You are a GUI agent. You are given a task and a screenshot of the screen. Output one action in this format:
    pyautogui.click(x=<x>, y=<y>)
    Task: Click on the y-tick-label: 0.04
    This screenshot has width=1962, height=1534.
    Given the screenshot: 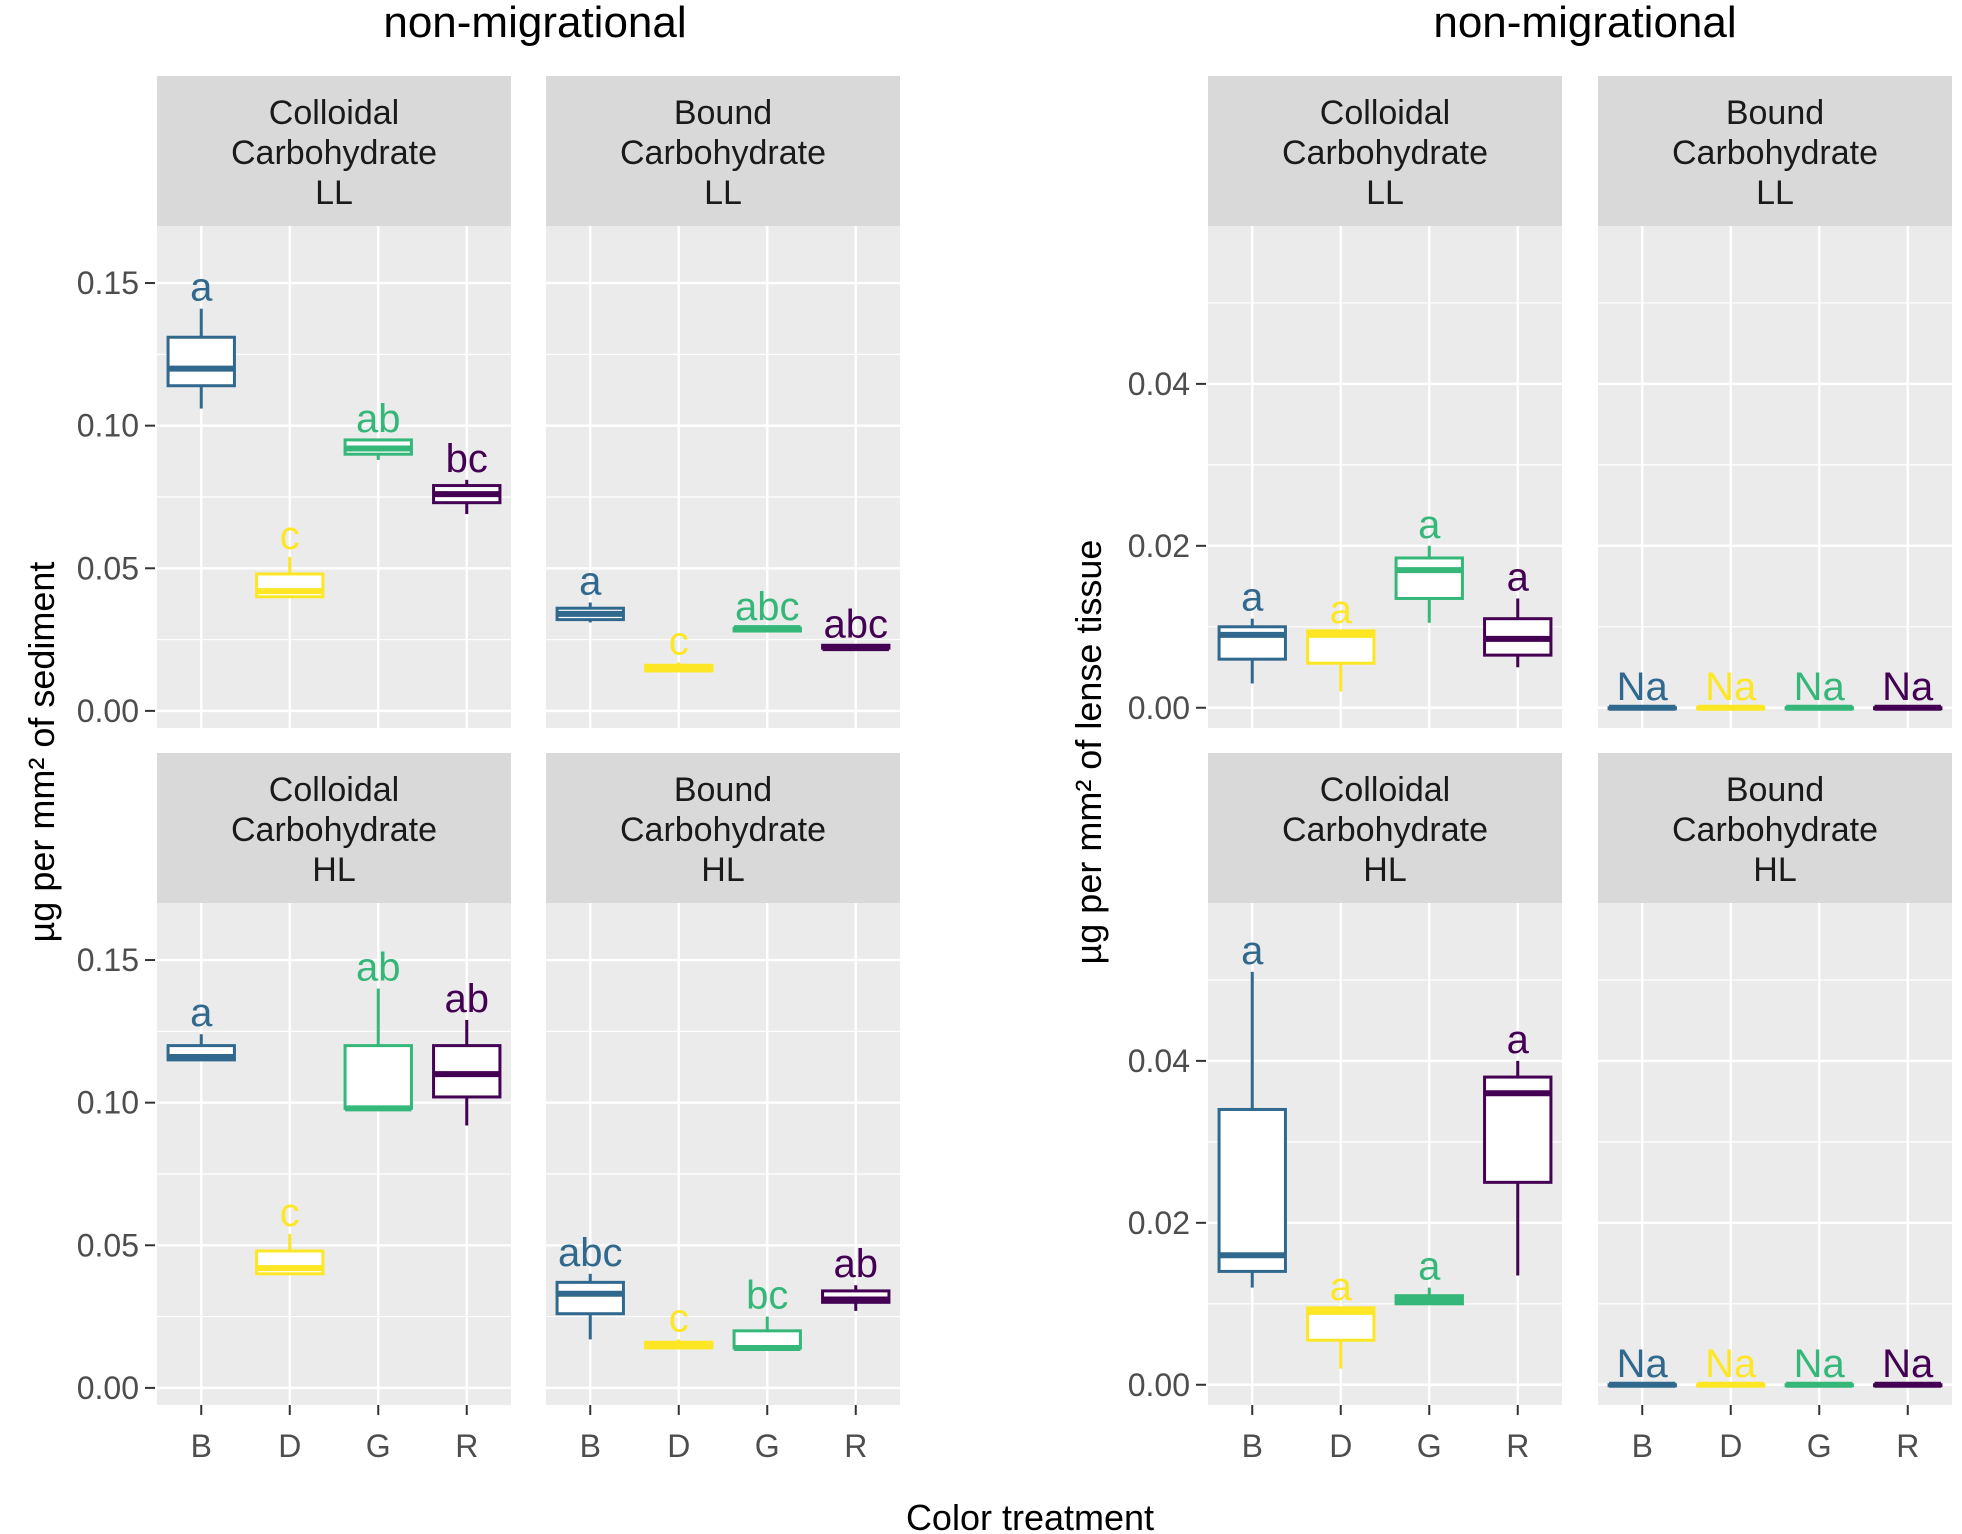 What is the action you would take?
    pyautogui.click(x=1159, y=384)
    